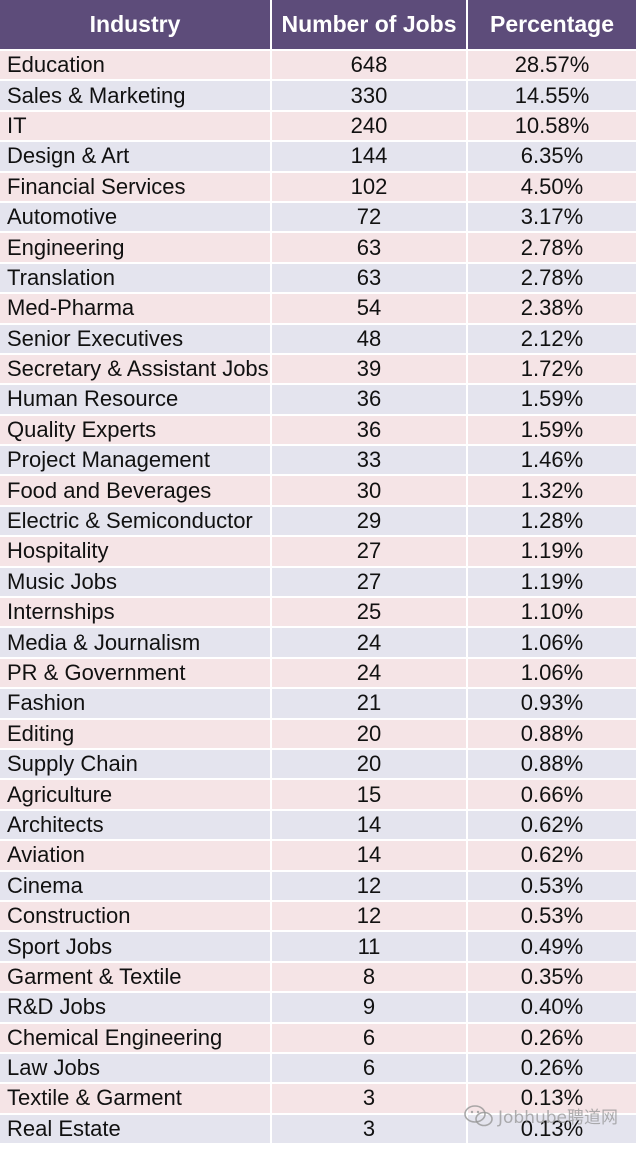 This screenshot has width=640, height=1152. What do you see at coordinates (136, 704) in the screenshot?
I see `cell-industry: Fashion` at bounding box center [136, 704].